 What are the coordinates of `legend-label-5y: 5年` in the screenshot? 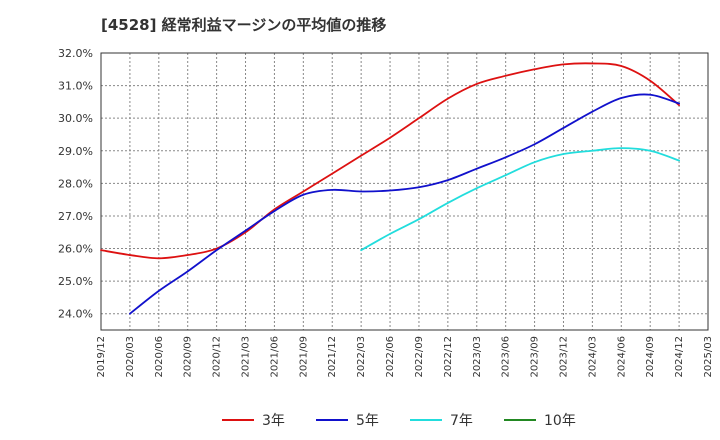 It's located at (367, 421).